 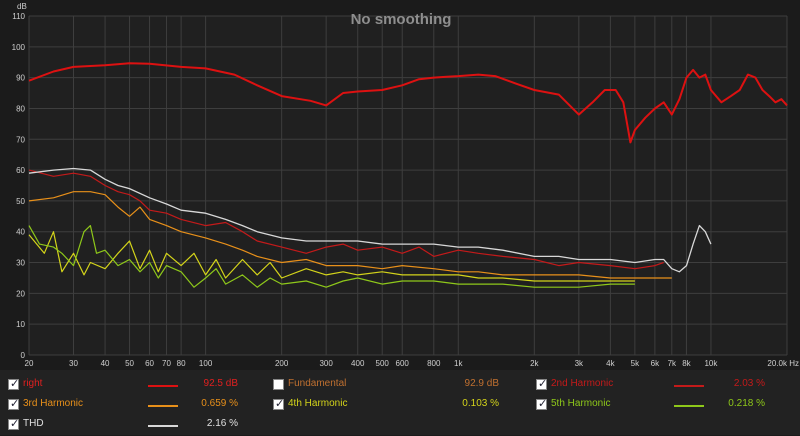 I want to click on y-tick-label-8: 80, so click(x=20, y=108).